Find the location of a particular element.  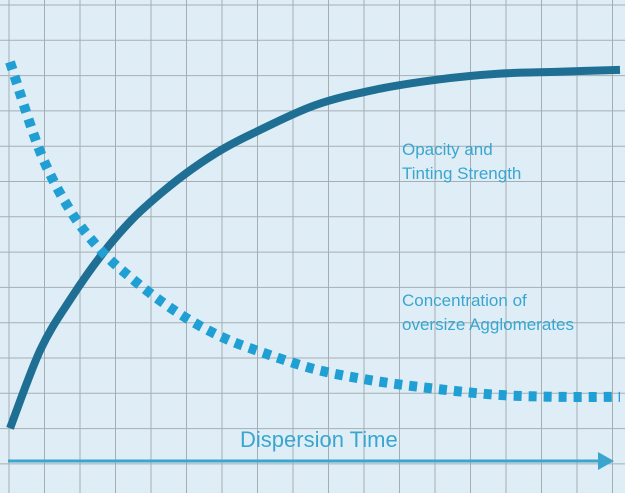

x-axis-arrow-head is located at coordinates (606, 461).